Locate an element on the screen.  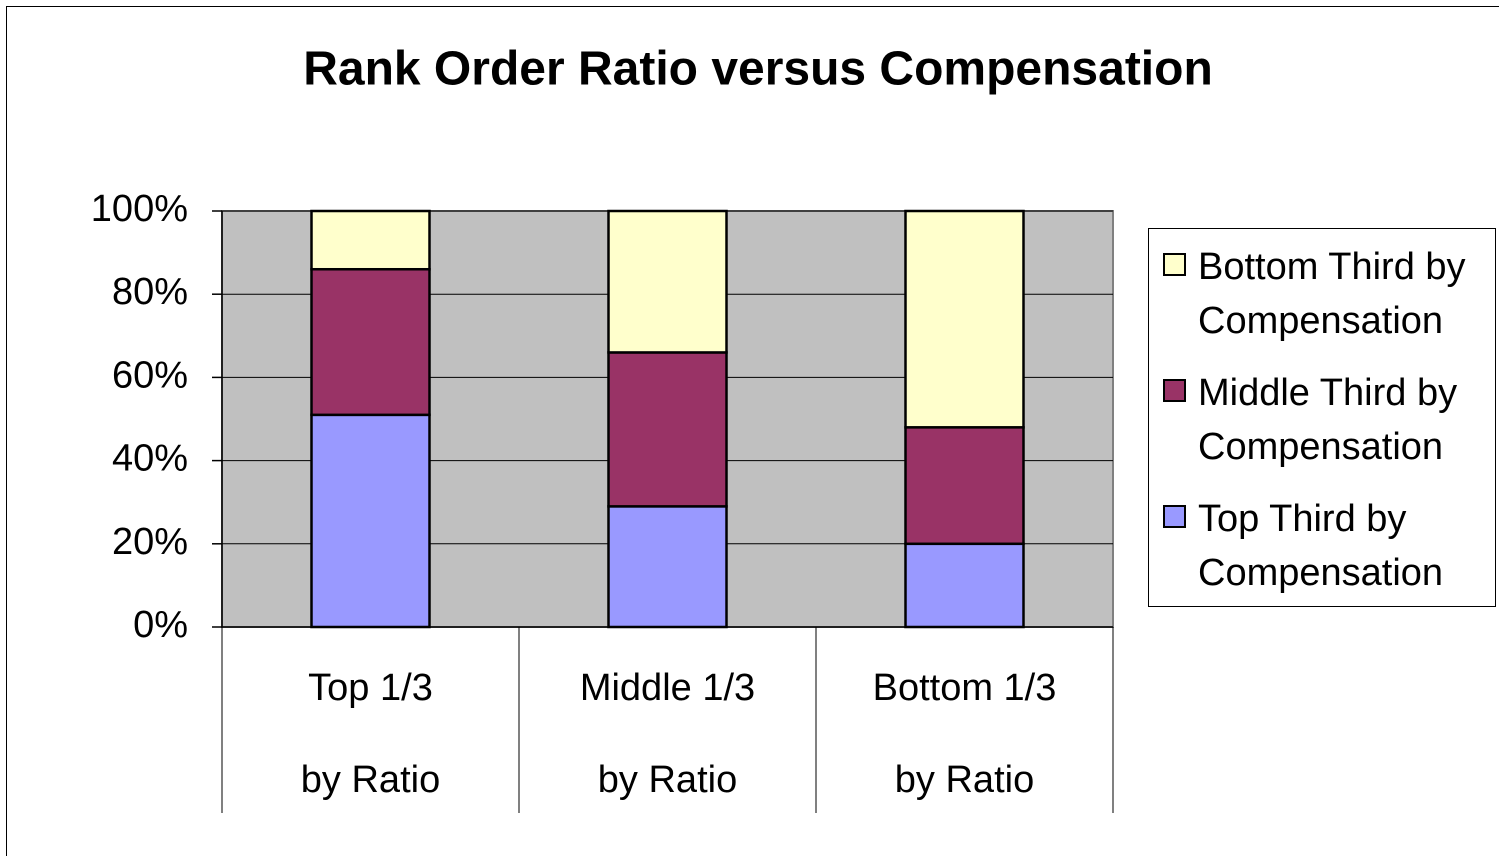
legend-box is located at coordinates (1322, 417).